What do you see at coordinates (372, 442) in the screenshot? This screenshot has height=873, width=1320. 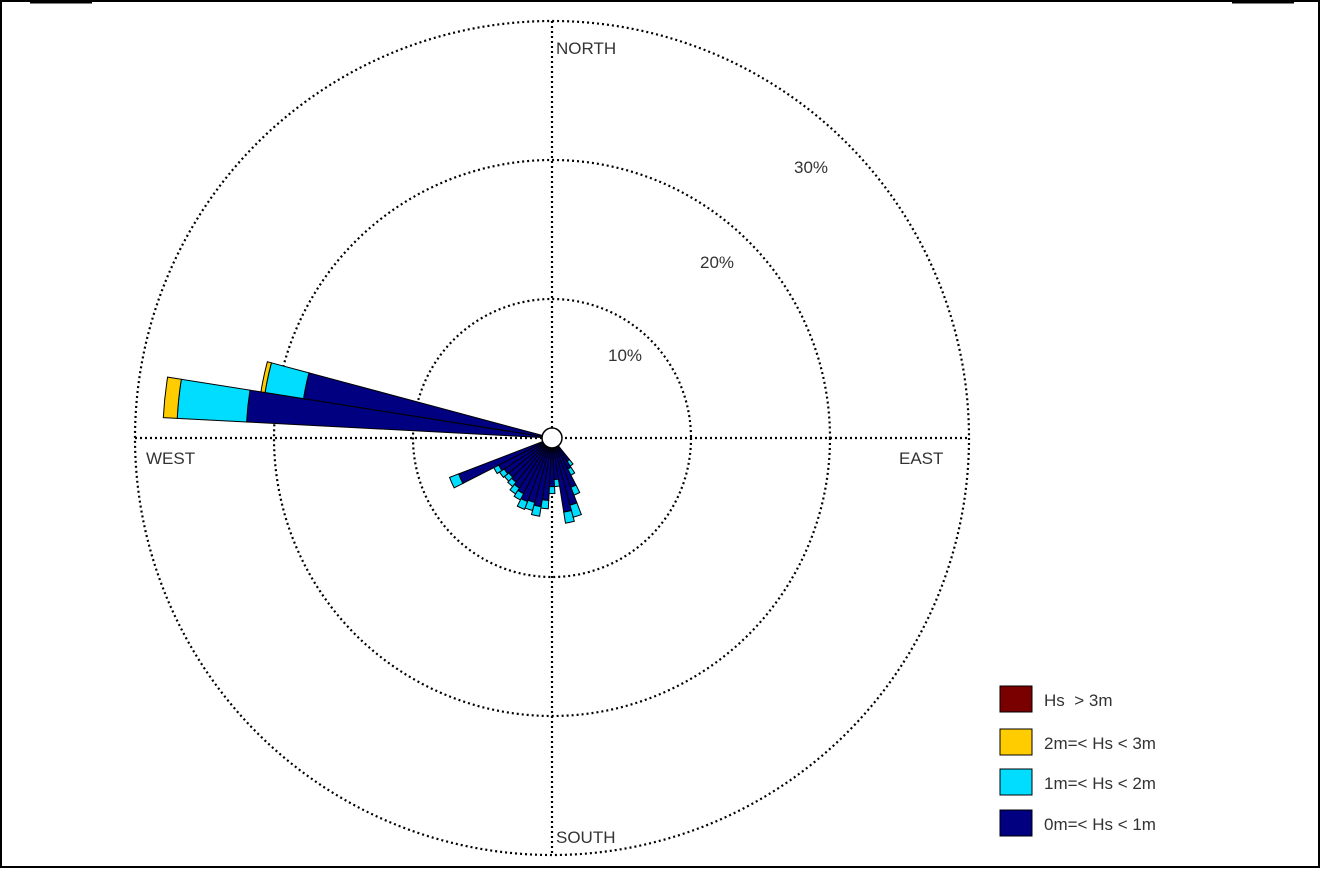 I see `sector-bars` at bounding box center [372, 442].